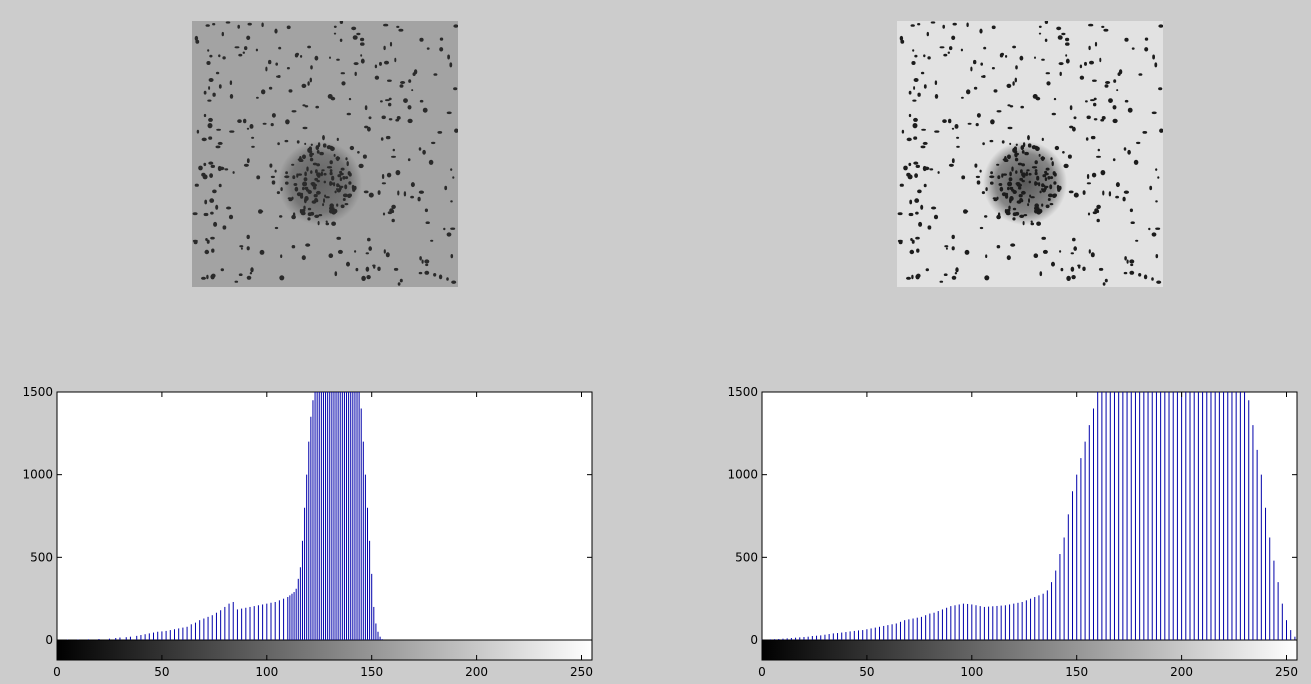 The image size is (1311, 684). I want to click on hist-right-ytick-label: 0, so click(754, 640).